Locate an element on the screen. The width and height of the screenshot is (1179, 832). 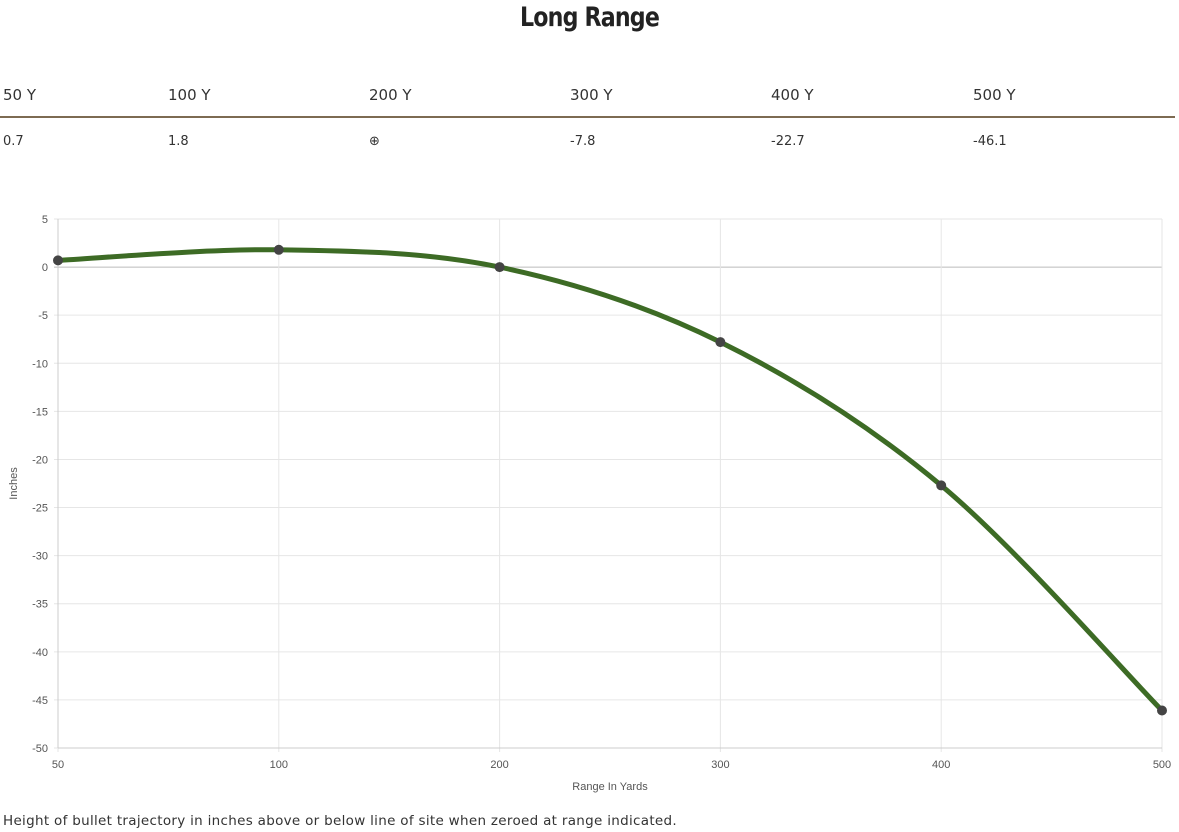
y-axis-label: Inches is located at coordinates (14, 483).